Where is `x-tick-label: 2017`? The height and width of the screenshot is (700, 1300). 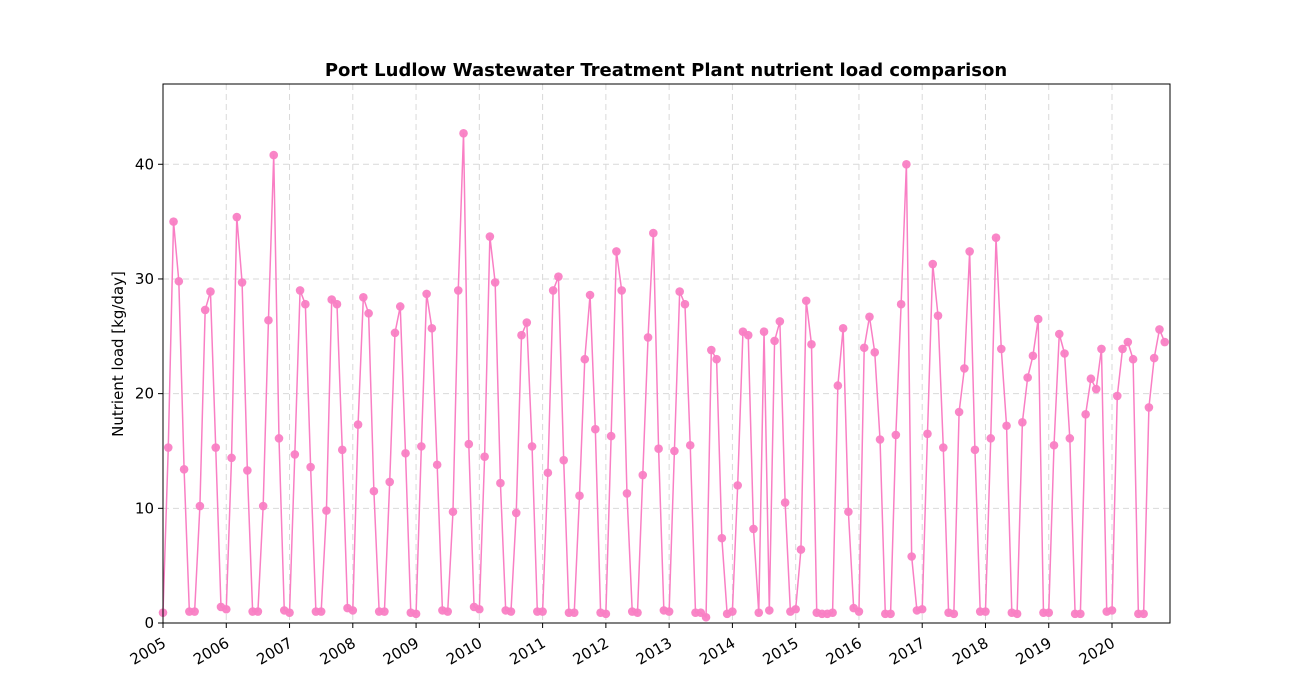
x-tick-label: 2017 is located at coordinates (907, 651).